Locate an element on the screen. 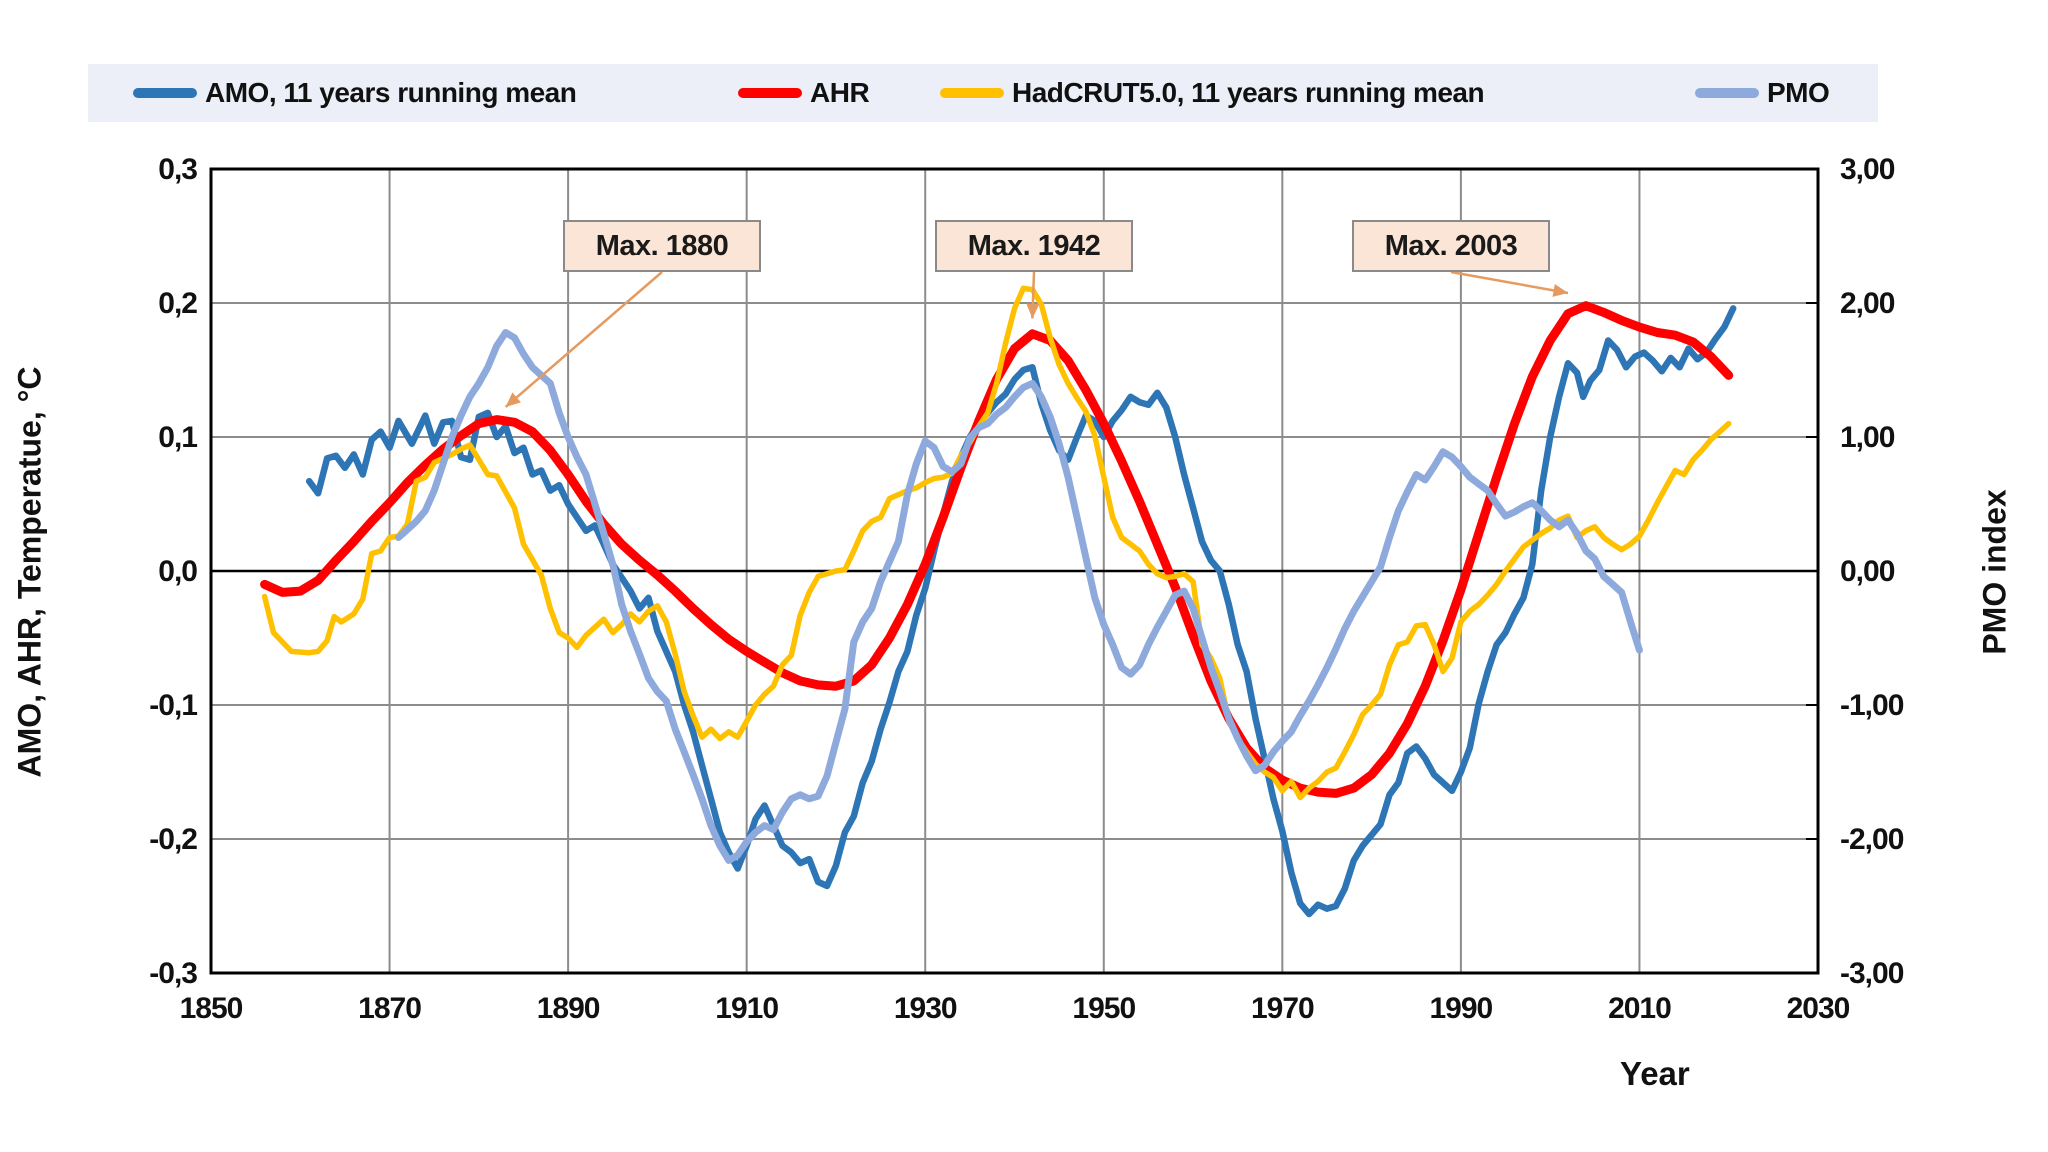 The image size is (2048, 1152). x-axis-title: Year is located at coordinates (1655, 1073).